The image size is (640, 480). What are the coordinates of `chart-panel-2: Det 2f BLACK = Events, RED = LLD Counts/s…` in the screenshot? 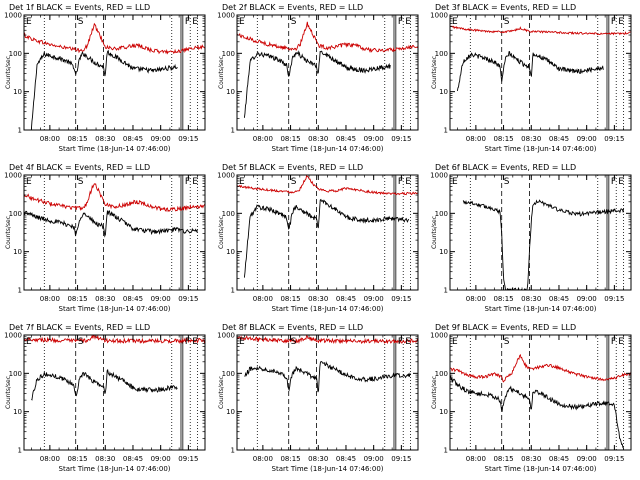 It's located at (318, 78).